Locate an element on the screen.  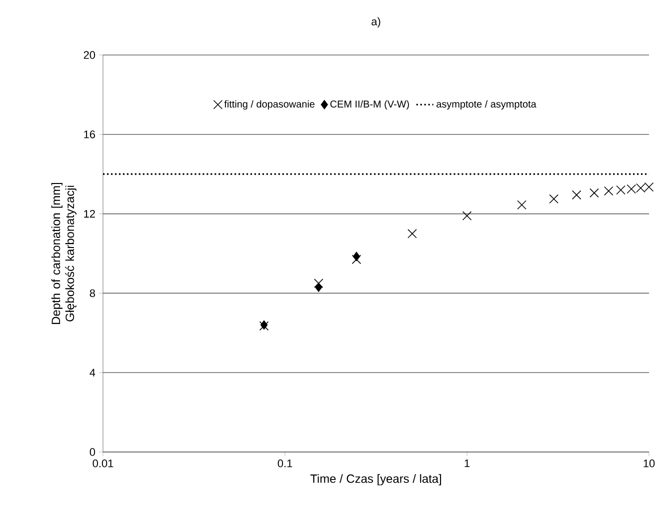
x-tick-label: 10 is located at coordinates (649, 464).